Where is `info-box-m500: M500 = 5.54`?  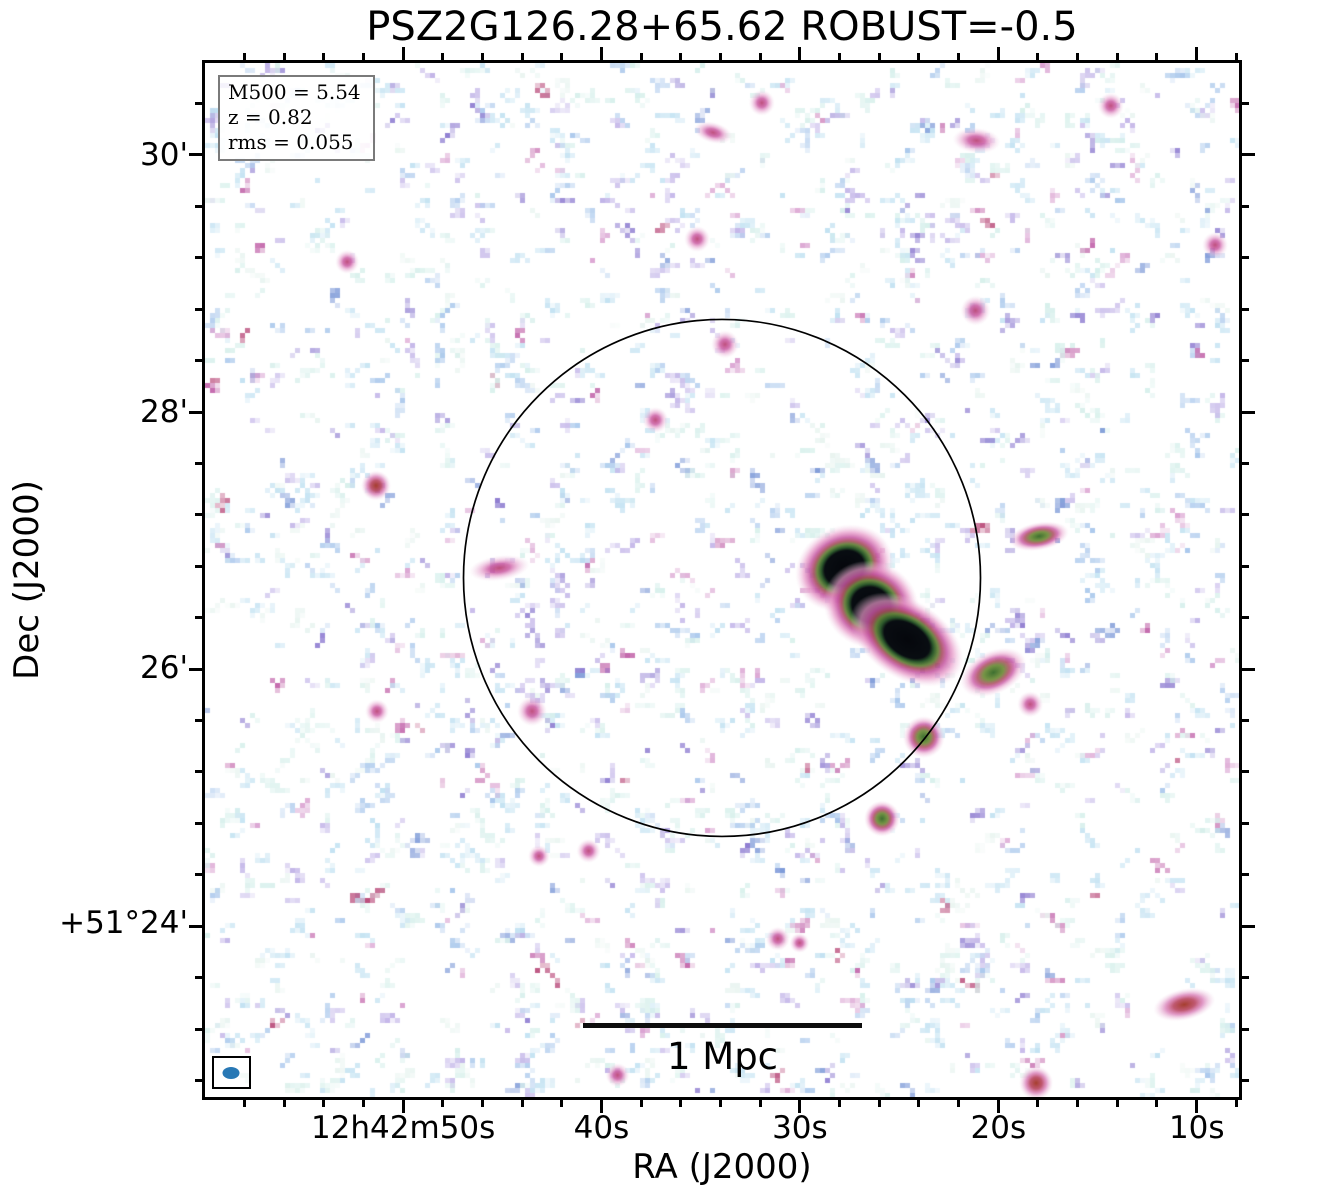 info-box-m500: M500 = 5.54 is located at coordinates (294, 92).